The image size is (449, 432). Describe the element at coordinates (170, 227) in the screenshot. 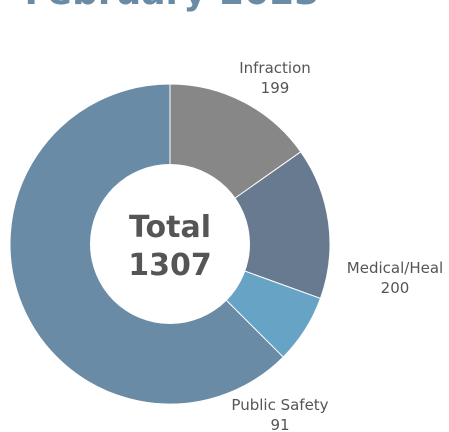

I see `total-label: Total` at that location.